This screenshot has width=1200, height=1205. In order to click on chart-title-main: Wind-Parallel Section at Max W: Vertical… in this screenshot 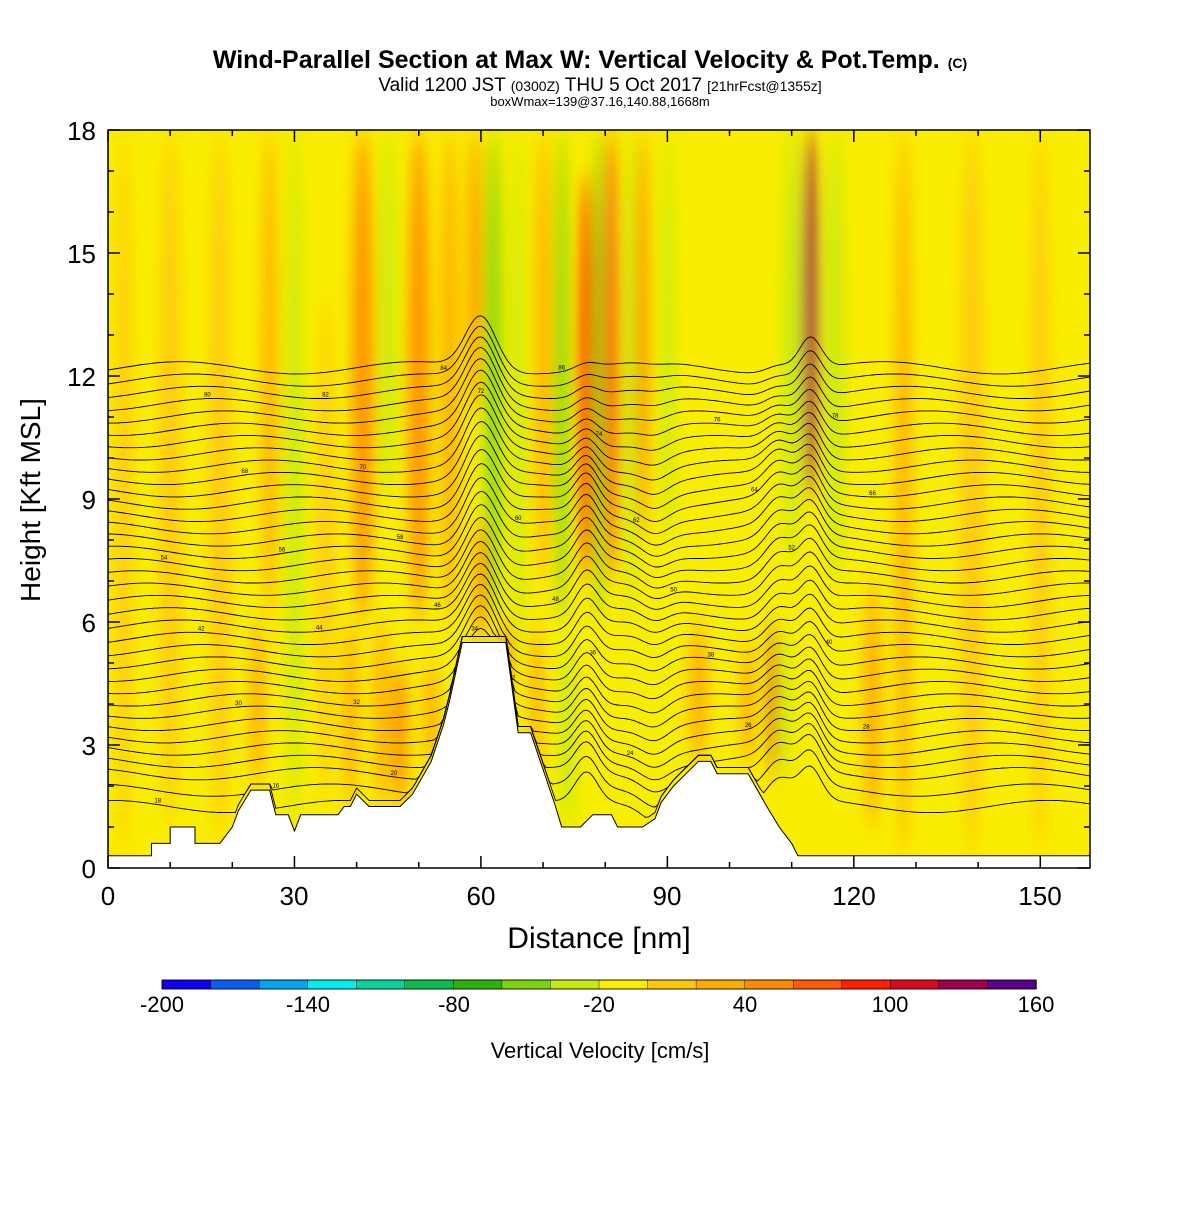, I will do `click(576, 60)`.